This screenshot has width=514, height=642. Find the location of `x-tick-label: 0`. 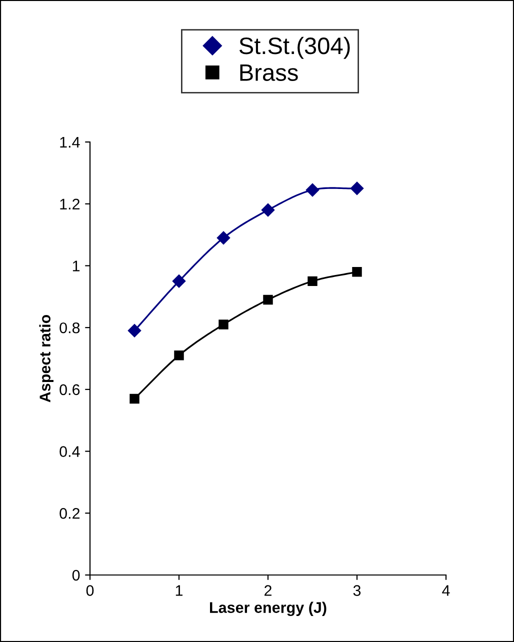

x-tick-label: 0 is located at coordinates (90, 590).